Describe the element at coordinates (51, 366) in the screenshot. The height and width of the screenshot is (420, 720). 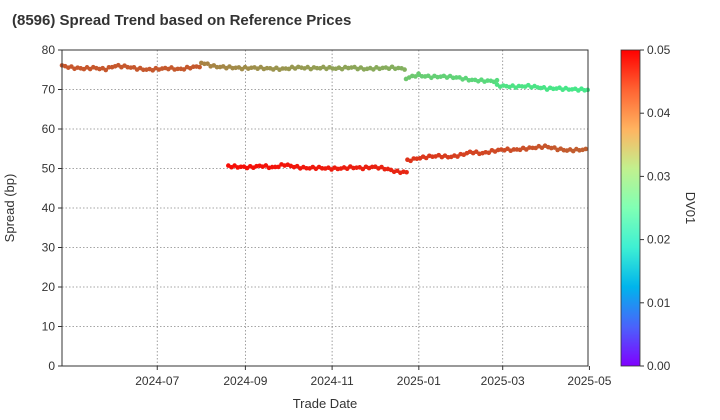
I see `y-tick-label: 0` at that location.